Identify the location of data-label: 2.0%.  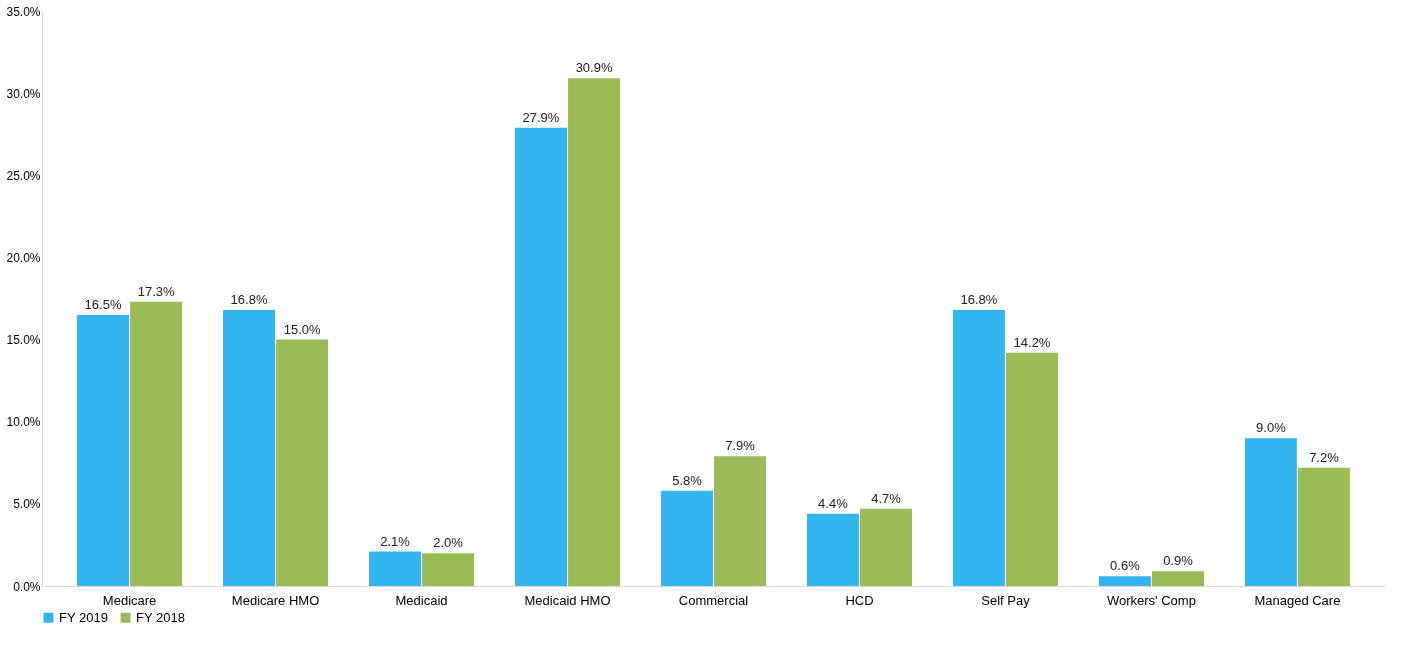
(448, 543).